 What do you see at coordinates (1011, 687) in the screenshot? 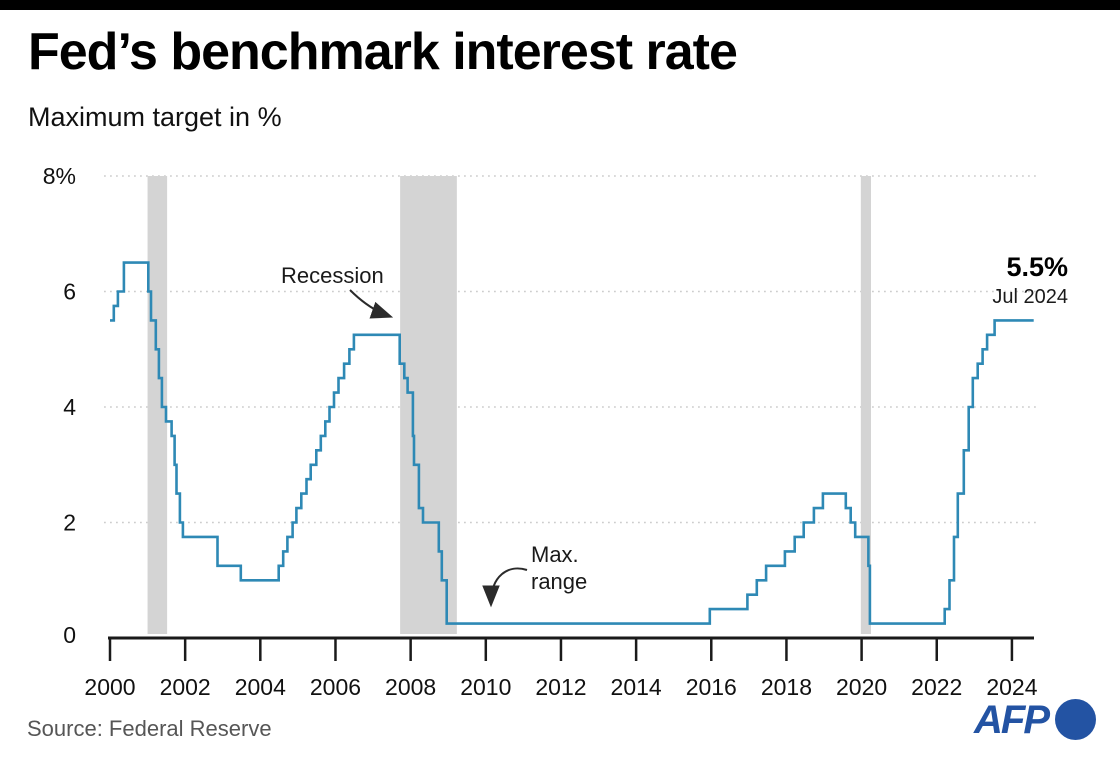
I see `x-tick-label-2024: 2024` at bounding box center [1011, 687].